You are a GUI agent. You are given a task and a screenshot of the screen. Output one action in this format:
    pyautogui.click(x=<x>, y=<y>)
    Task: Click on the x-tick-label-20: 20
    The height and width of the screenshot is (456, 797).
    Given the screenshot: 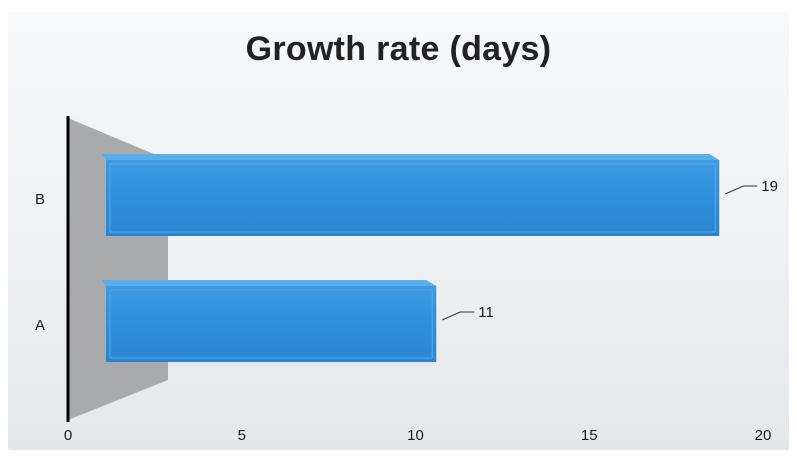 What is the action you would take?
    pyautogui.click(x=763, y=435)
    